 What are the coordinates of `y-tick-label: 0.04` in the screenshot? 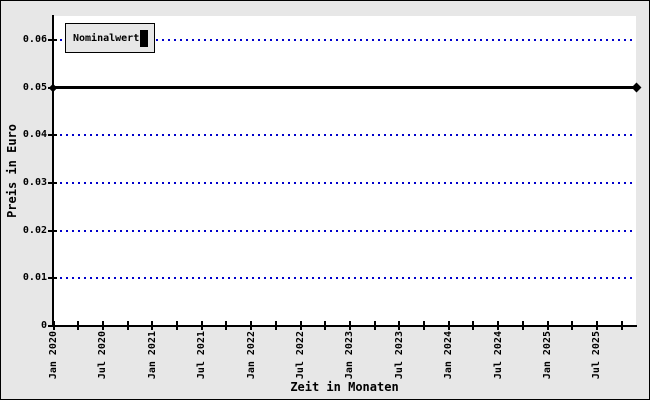 It's located at (34, 135).